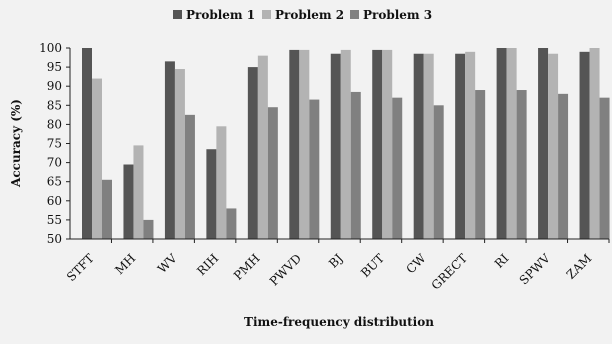  Describe the element at coordinates (502, 261) in the screenshot. I see `x-tick-label: RI` at that location.